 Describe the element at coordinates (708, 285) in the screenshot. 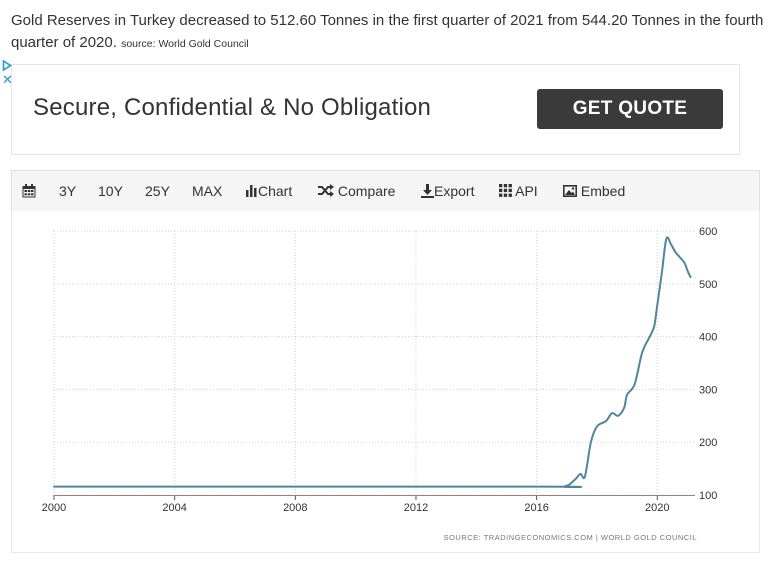

I see `y-tick-label: 500` at that location.